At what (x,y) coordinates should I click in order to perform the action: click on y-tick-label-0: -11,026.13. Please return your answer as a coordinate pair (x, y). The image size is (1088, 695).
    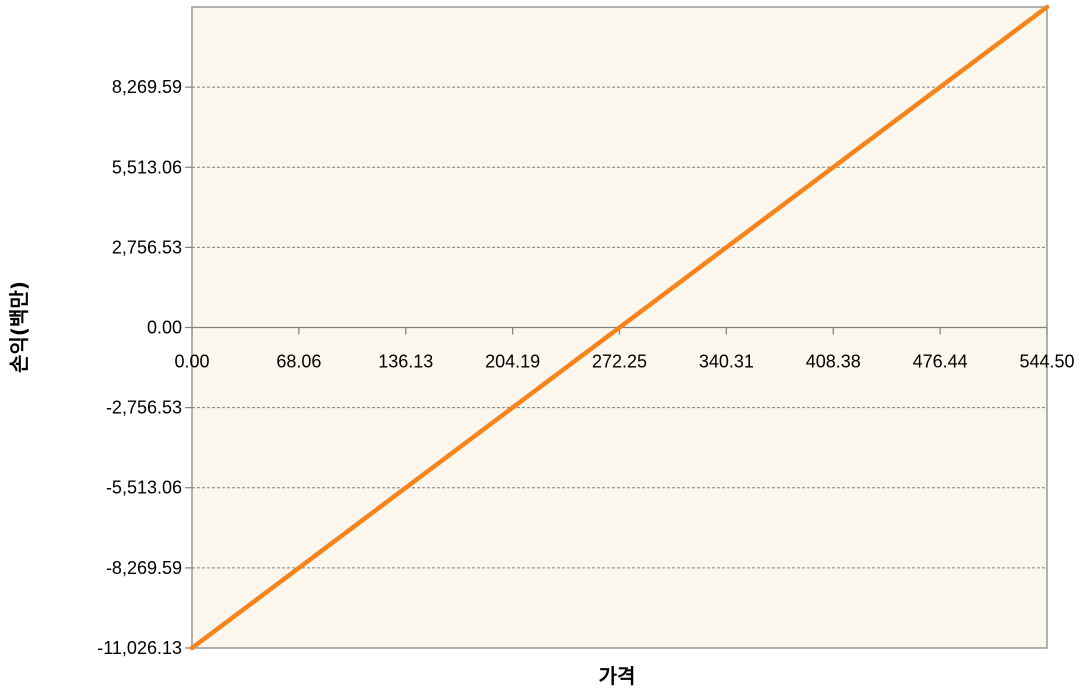
    Looking at the image, I should click on (139, 648).